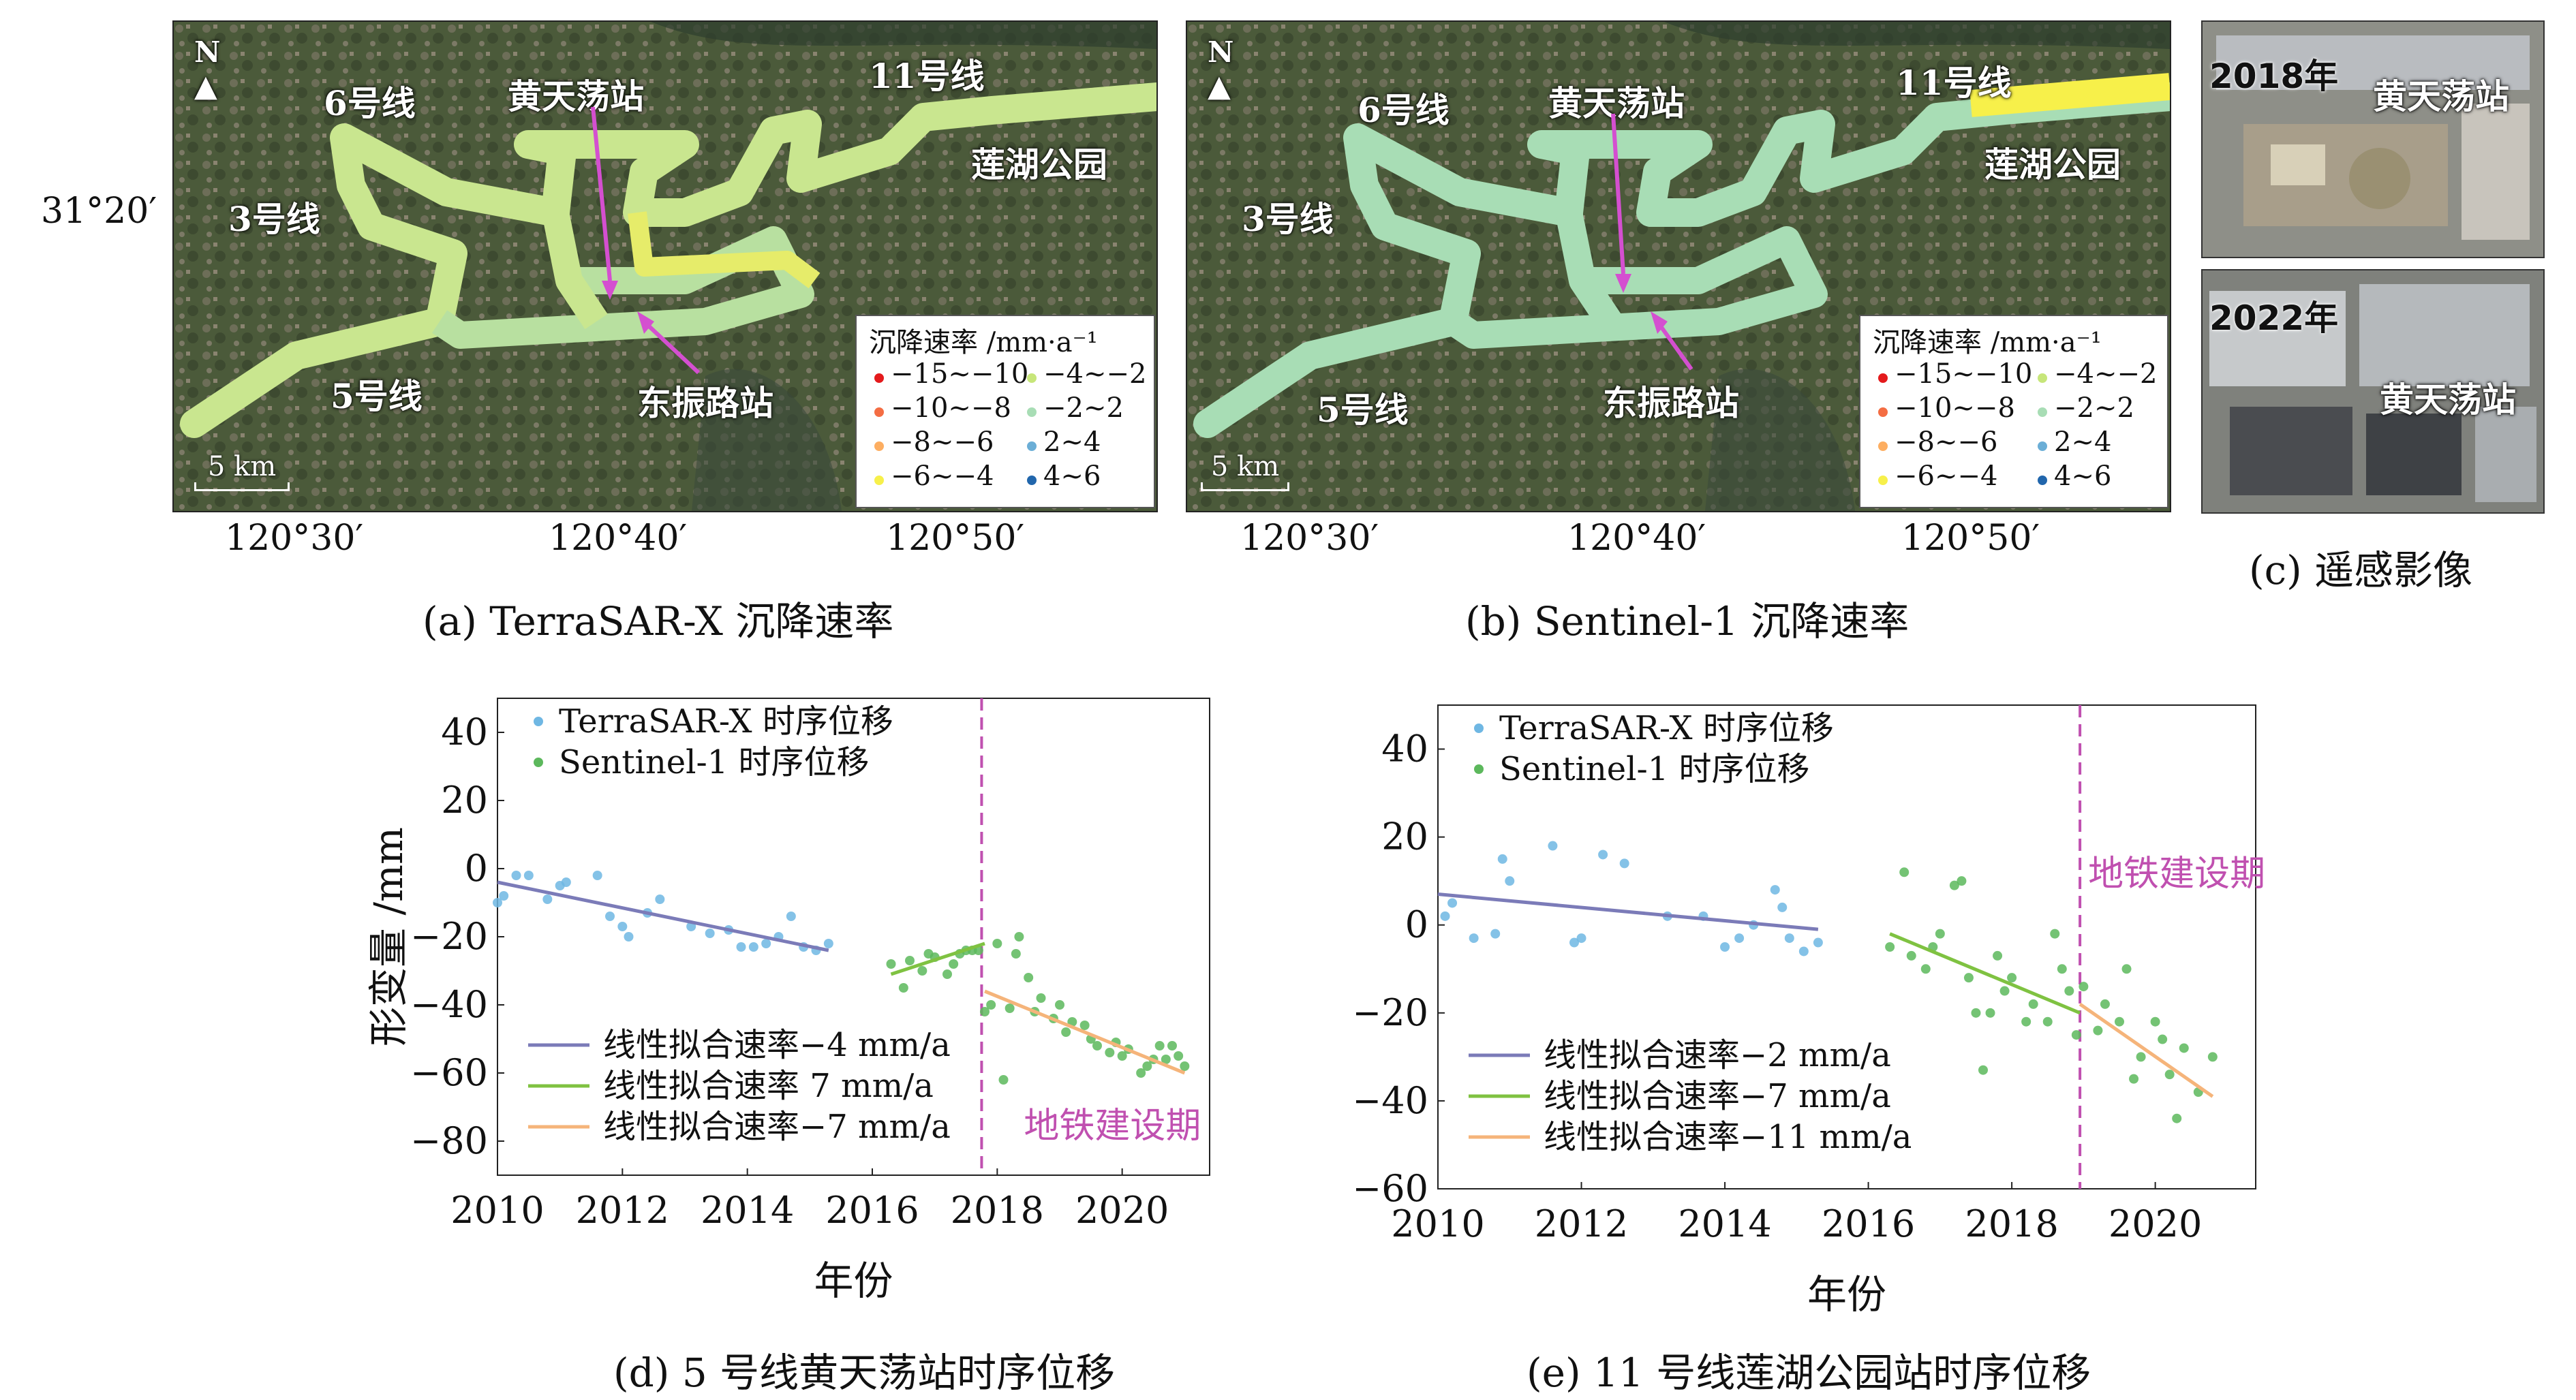  What do you see at coordinates (2274, 76) in the screenshot?
I see `photo-year-2018: 2018年` at bounding box center [2274, 76].